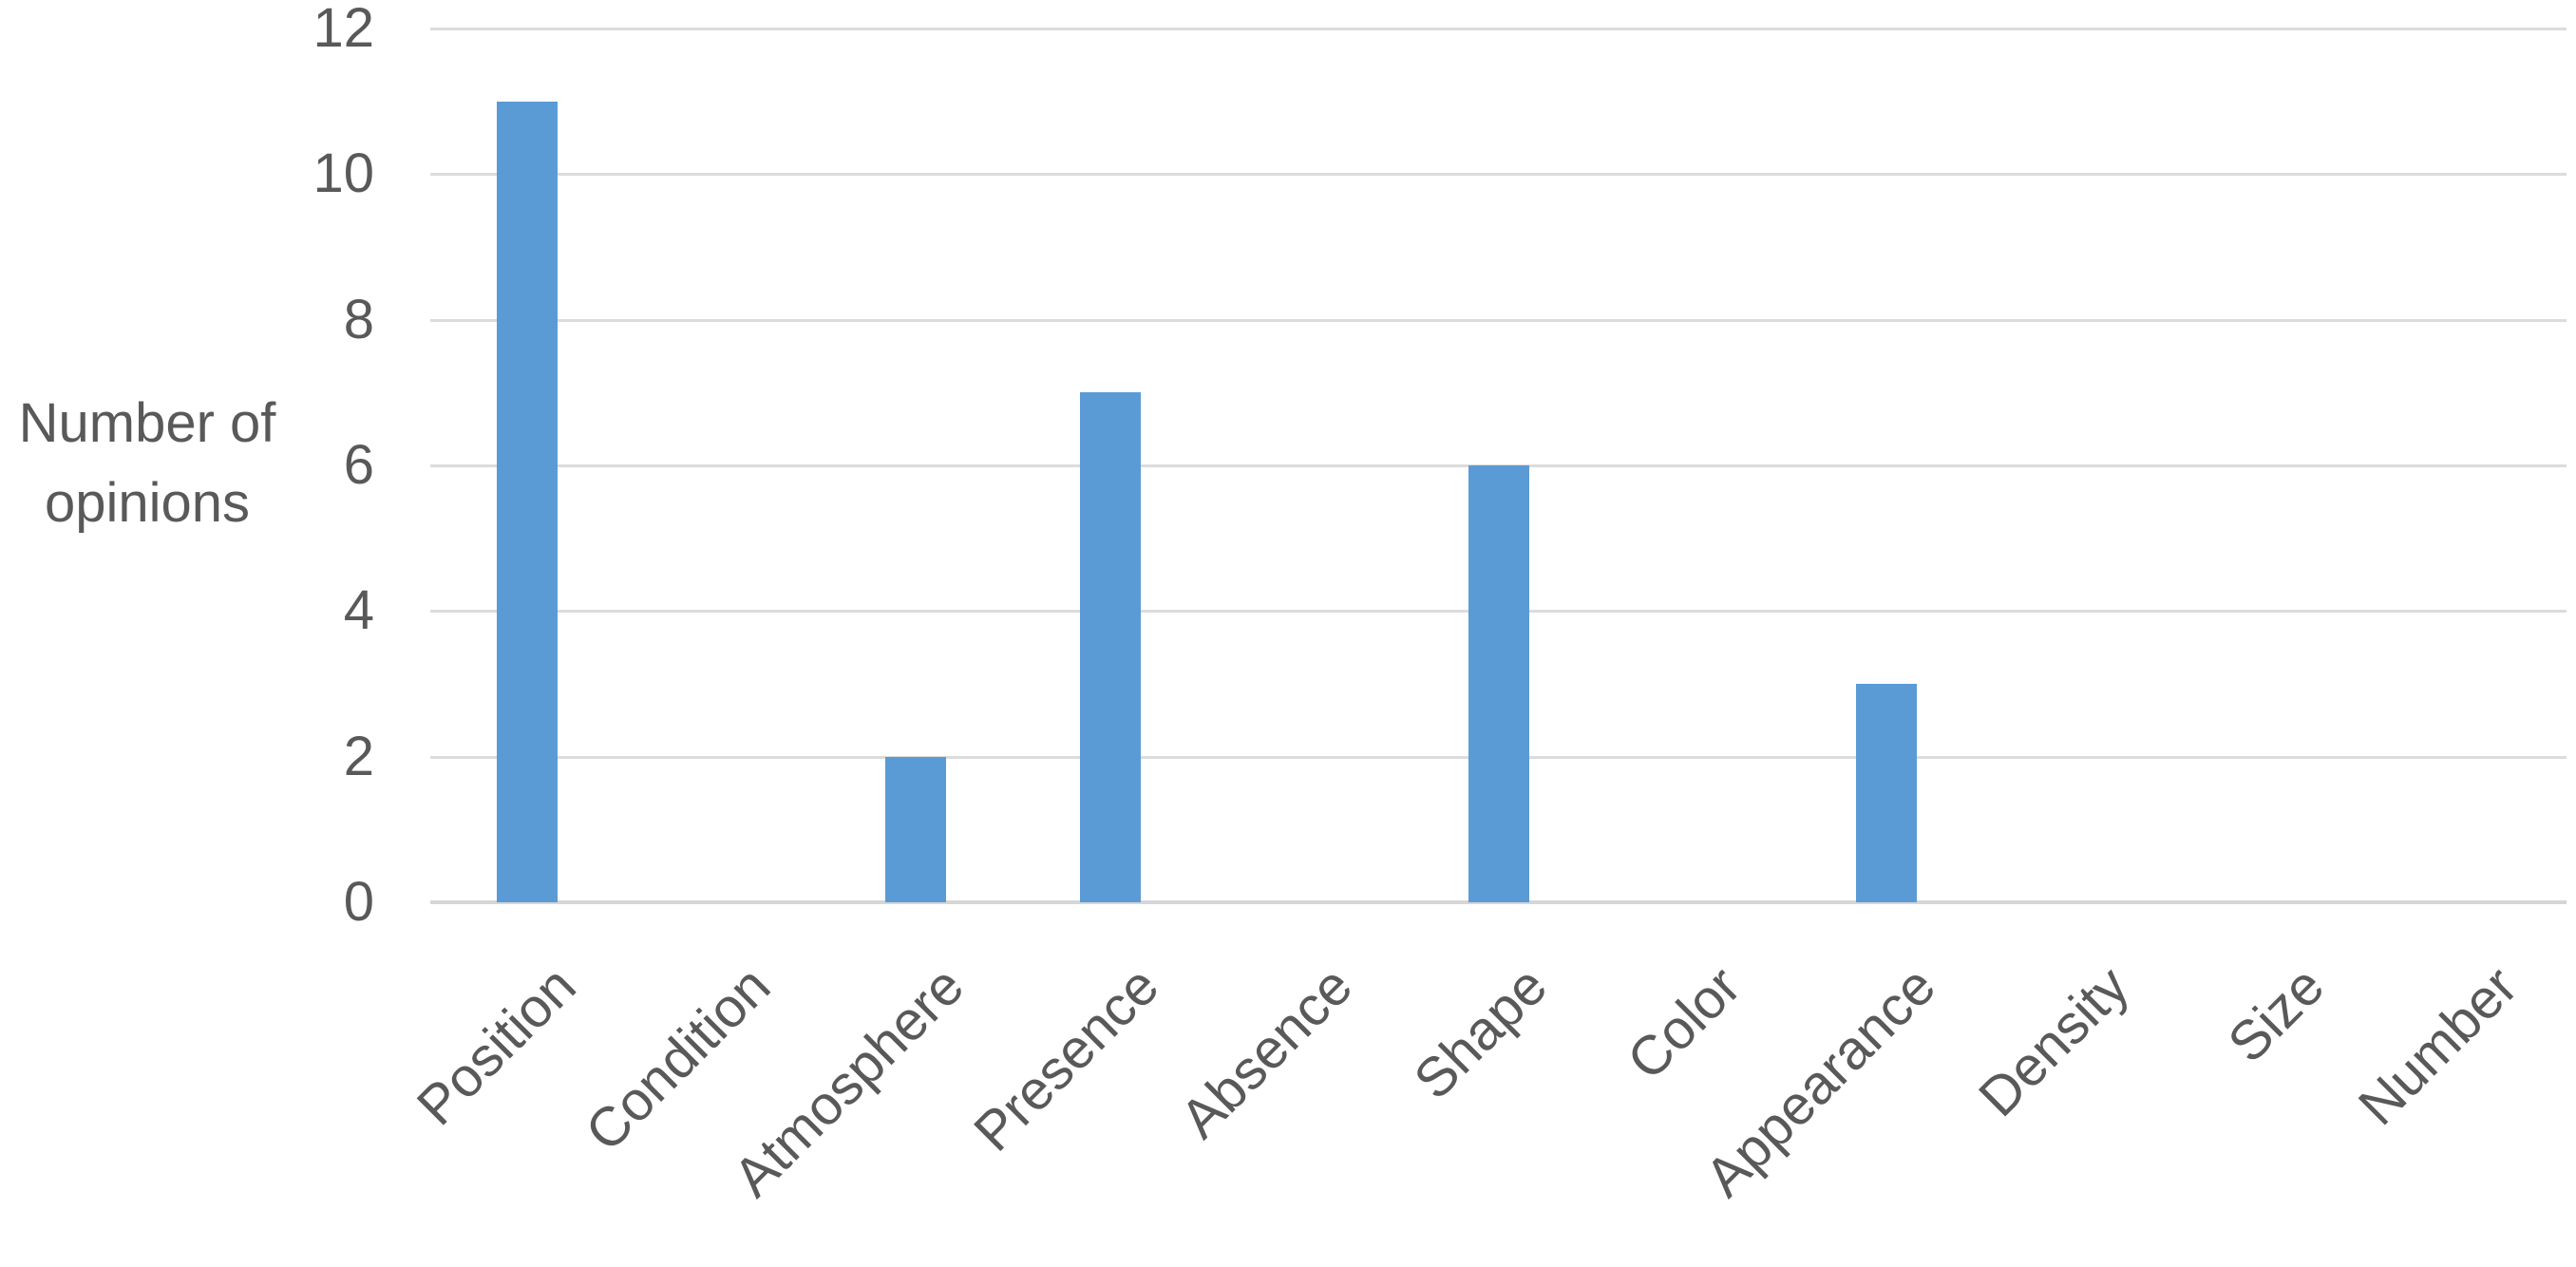 Image resolution: width=2576 pixels, height=1267 pixels. I want to click on x-axis-label-color: Color, so click(1684, 1024).